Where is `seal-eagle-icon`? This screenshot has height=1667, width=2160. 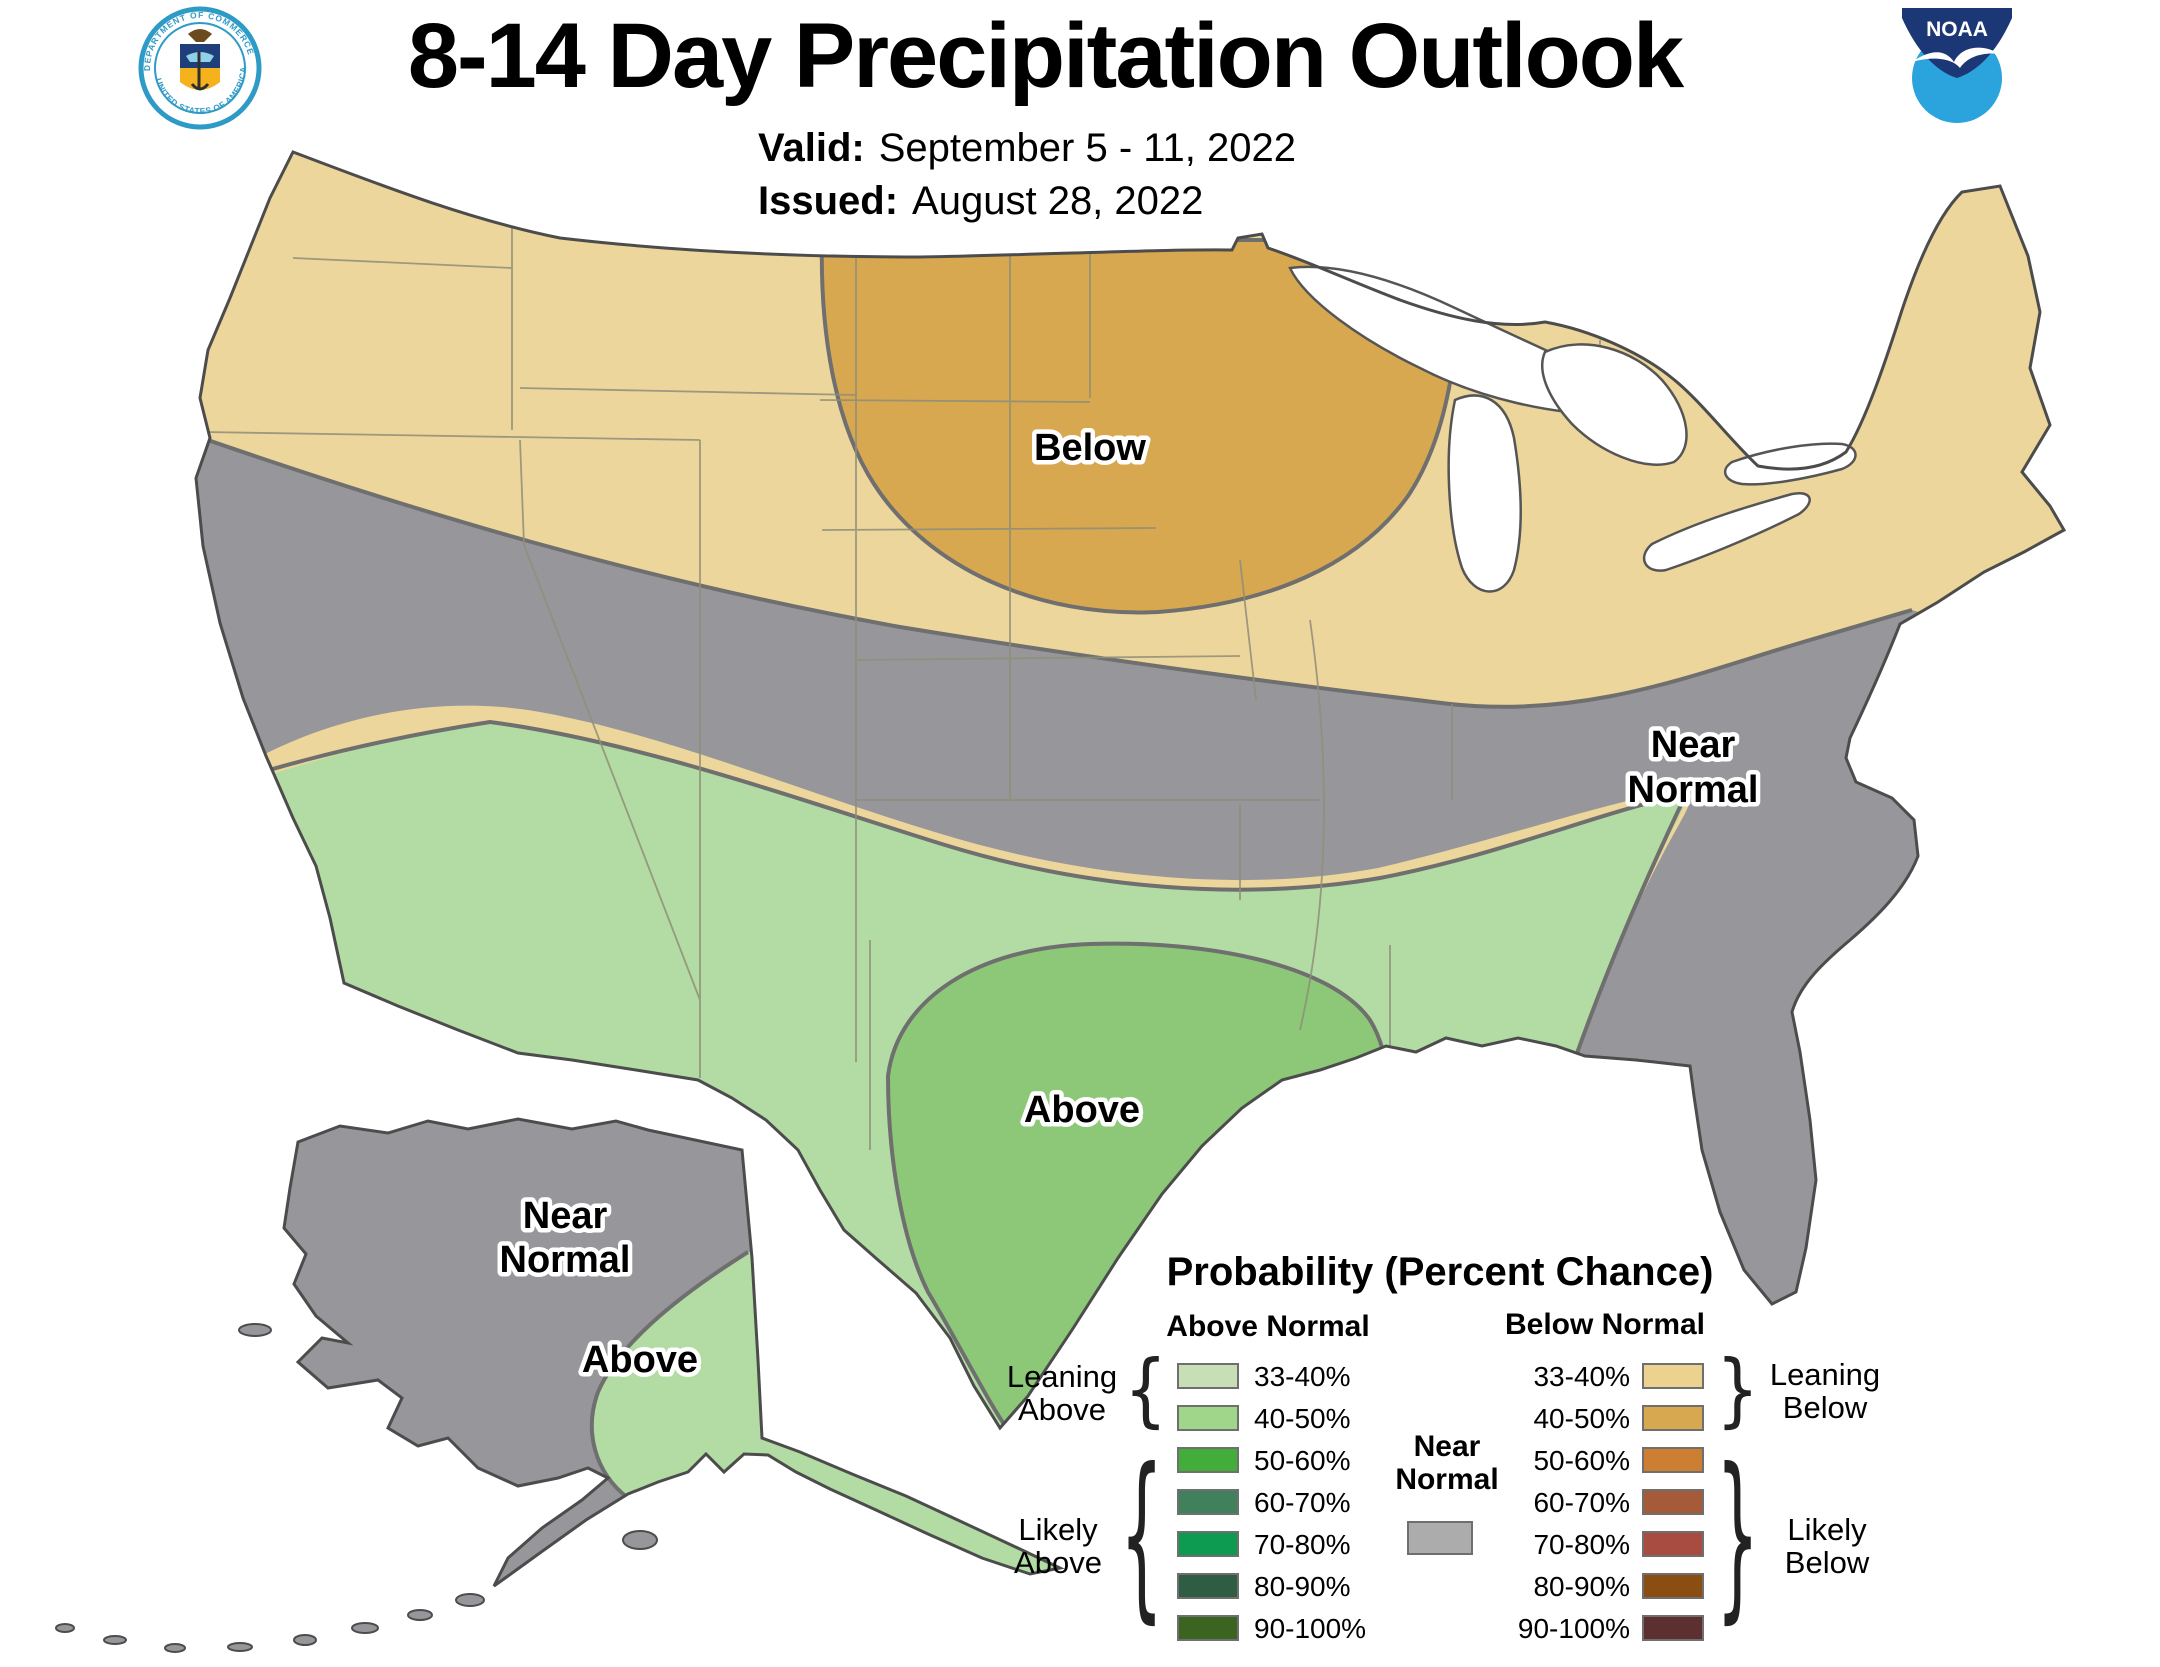 seal-eagle-icon is located at coordinates (200, 35).